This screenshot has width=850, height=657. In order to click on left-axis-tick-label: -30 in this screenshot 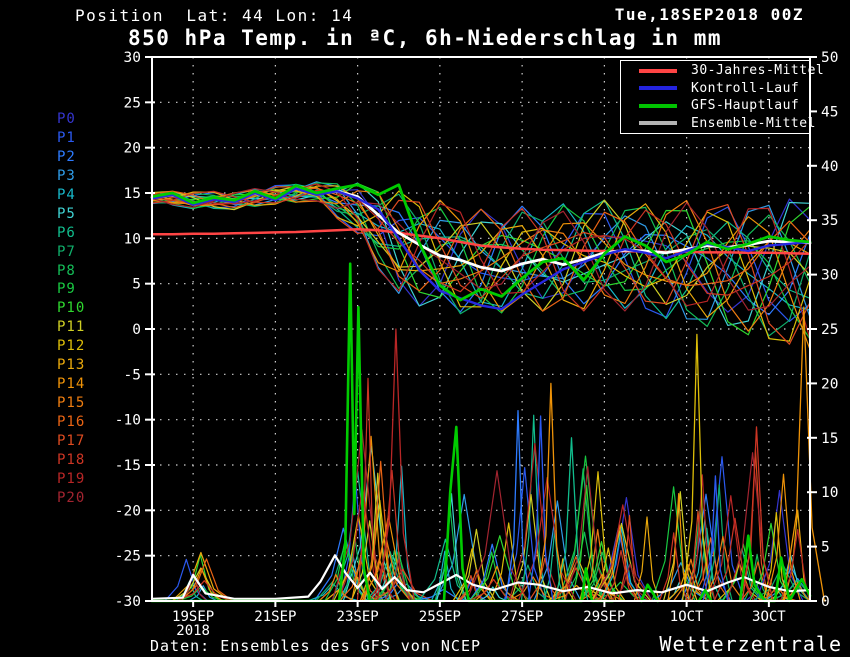, I will do `click(128, 602)`.